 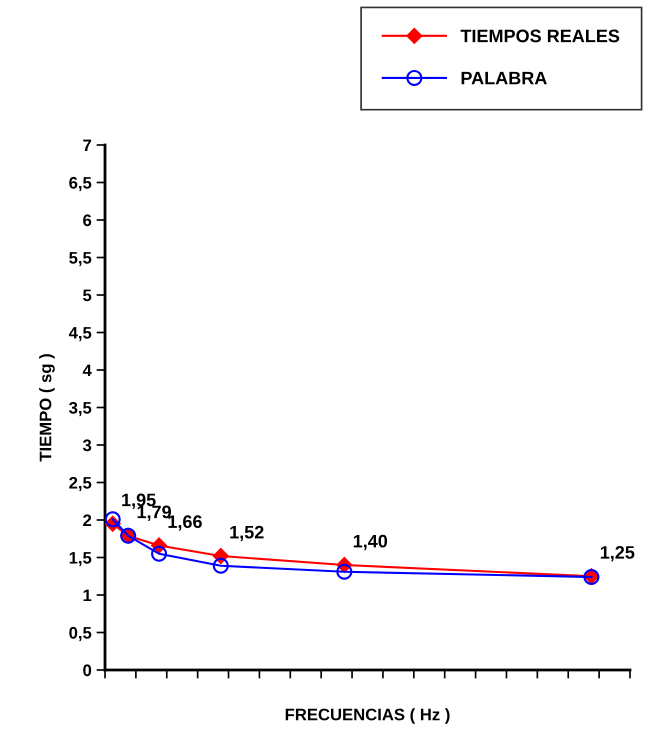 I want to click on y-tick-label: 1,5, so click(x=81, y=559).